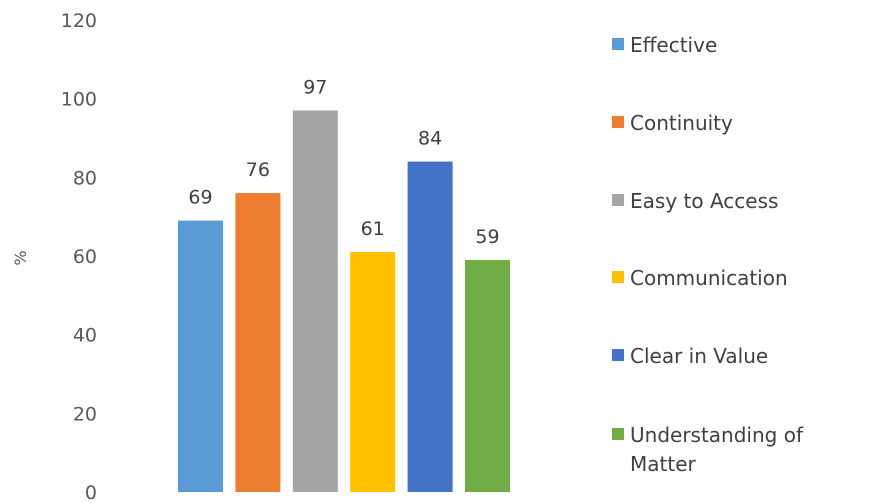 The height and width of the screenshot is (503, 875). I want to click on y-tick-label: 20, so click(85, 414).